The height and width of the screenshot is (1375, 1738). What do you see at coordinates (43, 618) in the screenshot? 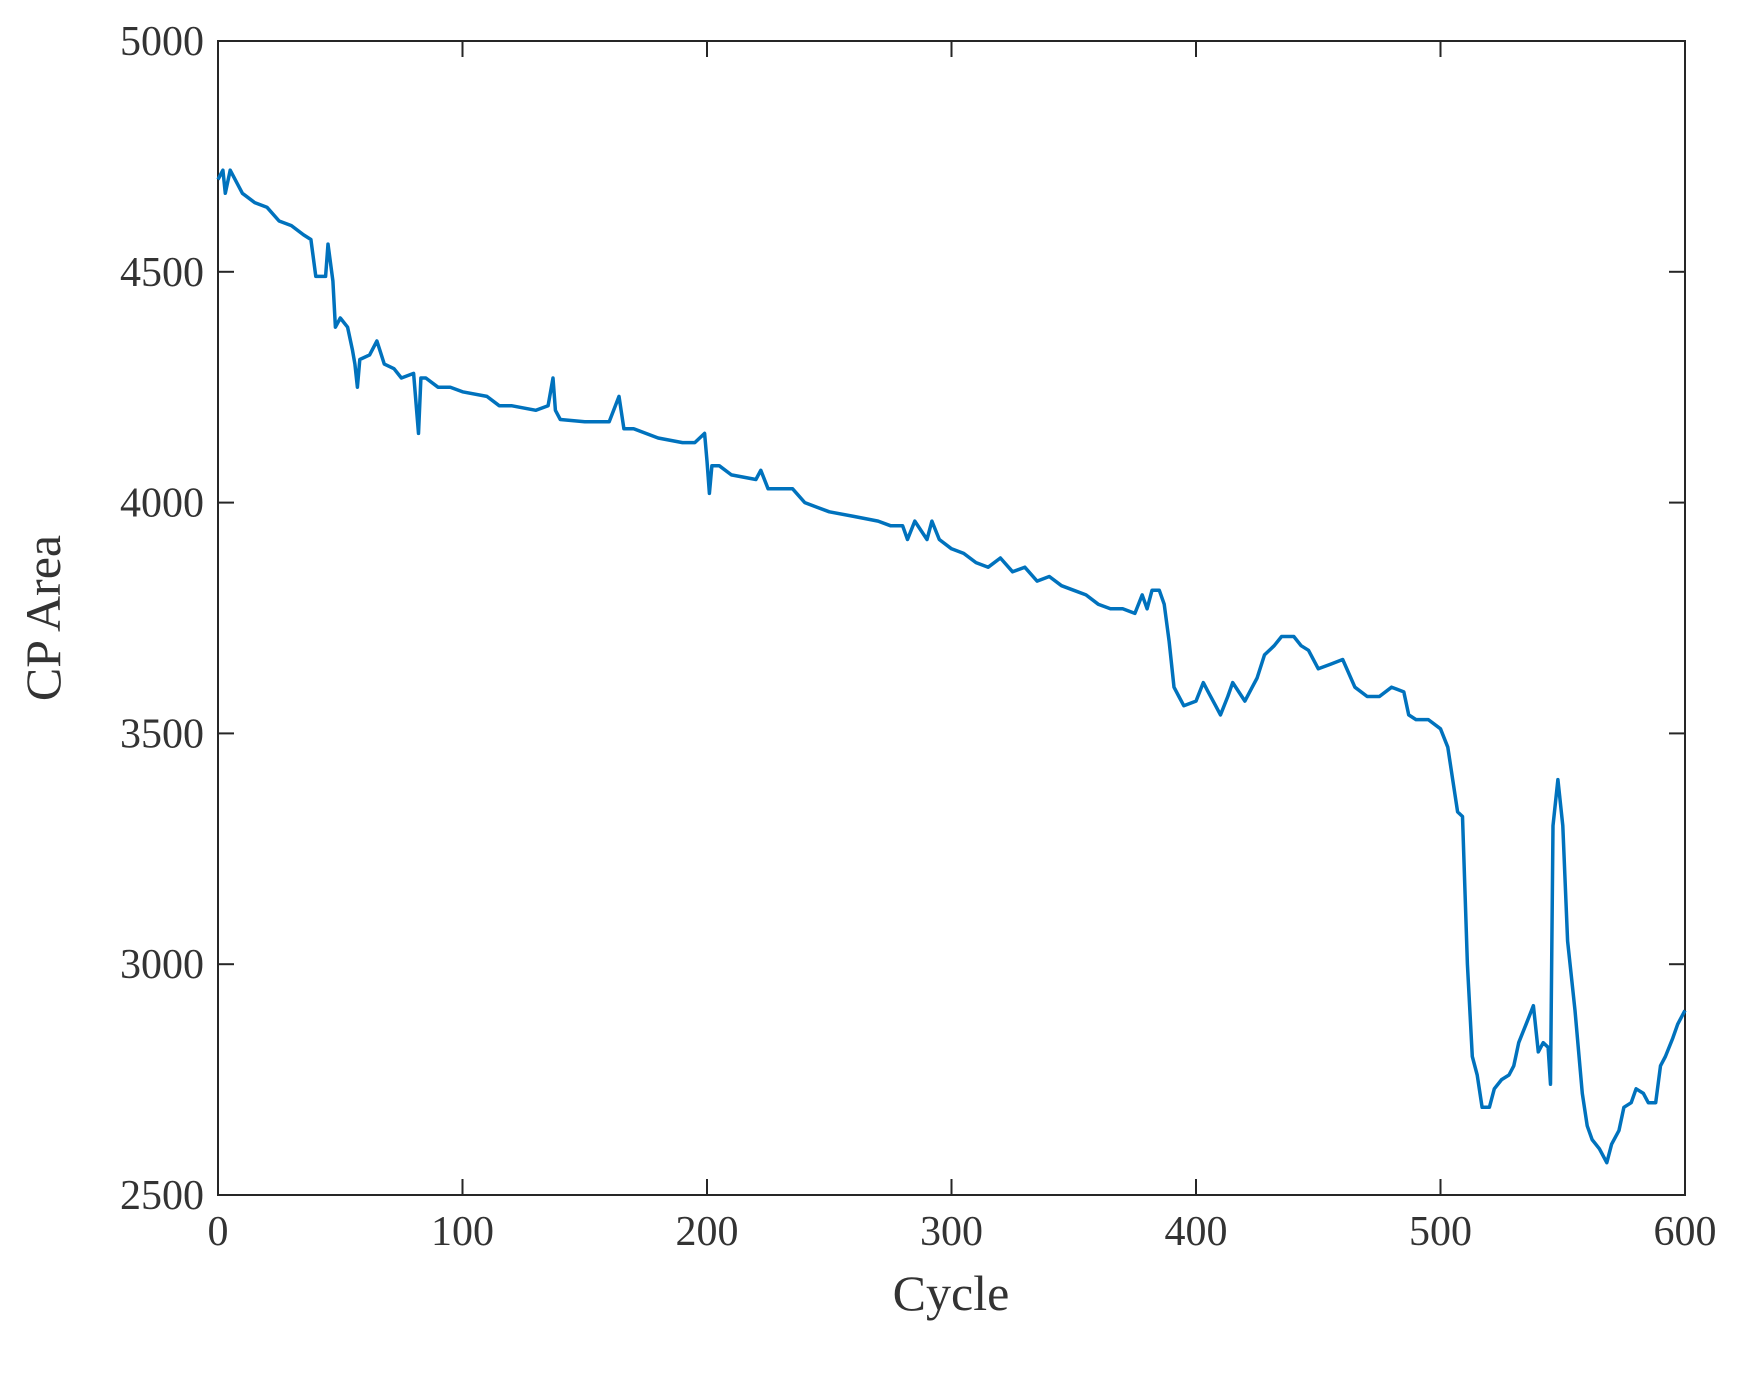
I see `y-axis-label: CP Area` at bounding box center [43, 618].